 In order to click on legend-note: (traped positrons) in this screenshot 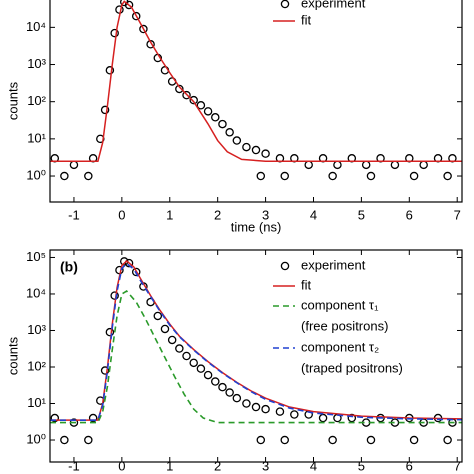, I will do `click(352, 367)`.